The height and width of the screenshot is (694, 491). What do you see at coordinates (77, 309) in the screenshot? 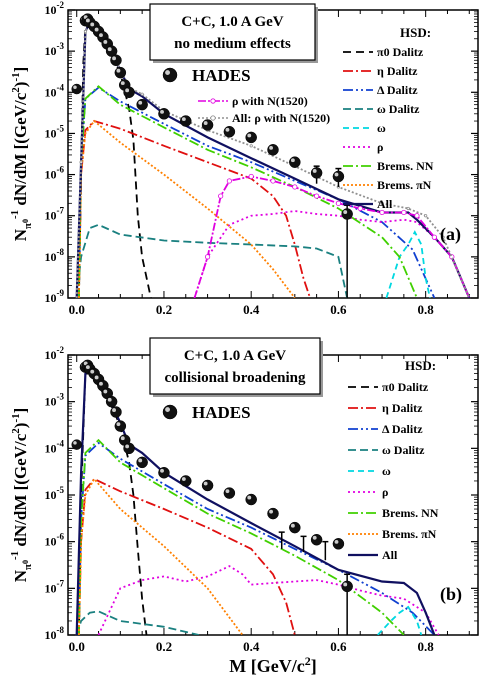
I see `x-tick-label: 0.0` at bounding box center [77, 309].